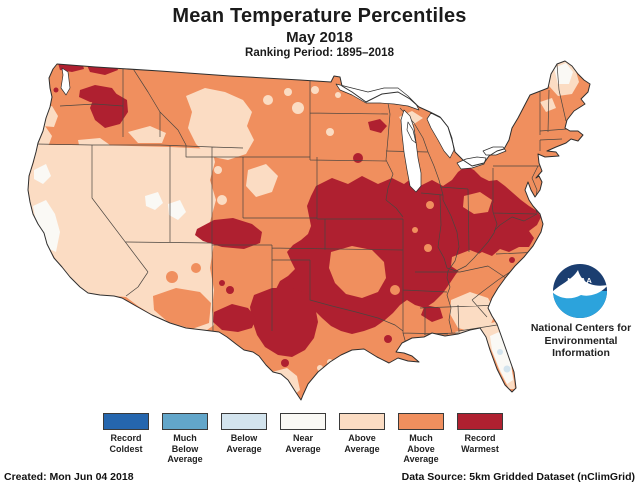  I want to click on ranking-period: Ranking Period: 1895–2018, so click(319, 53).